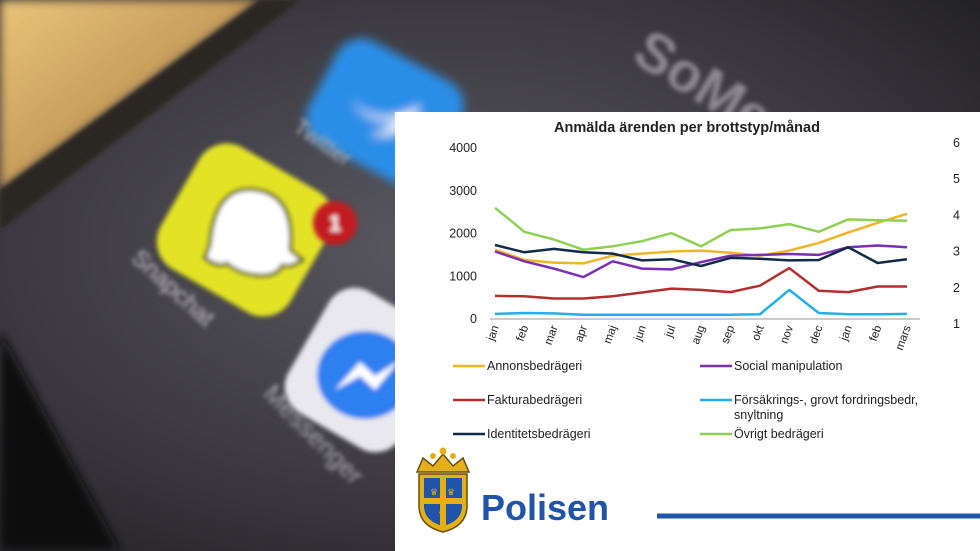 The height and width of the screenshot is (551, 980). I want to click on police-crest-logo: ♛ ♛ ♛, so click(443, 490).